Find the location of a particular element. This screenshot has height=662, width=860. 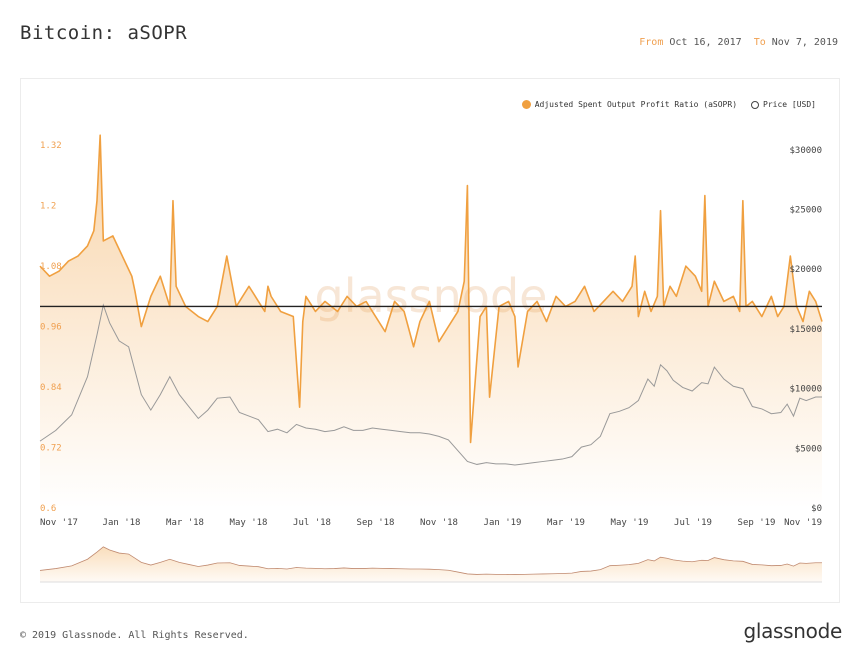

x-axis-tick-label: Nov '19 is located at coordinates (803, 523).